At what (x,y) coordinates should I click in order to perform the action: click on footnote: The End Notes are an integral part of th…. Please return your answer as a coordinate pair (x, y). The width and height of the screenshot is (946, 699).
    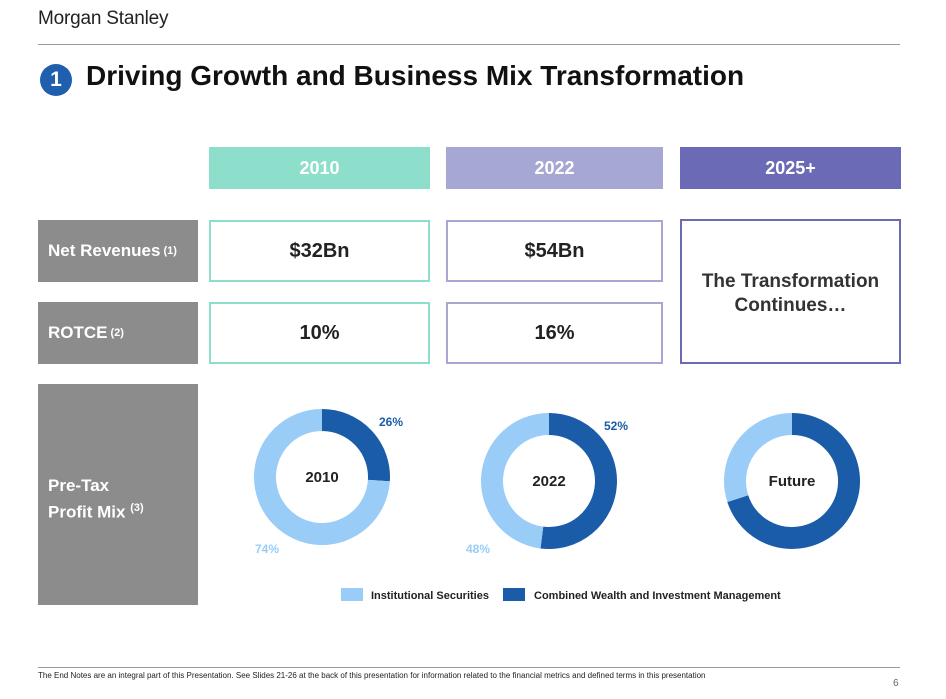
    Looking at the image, I should click on (372, 675).